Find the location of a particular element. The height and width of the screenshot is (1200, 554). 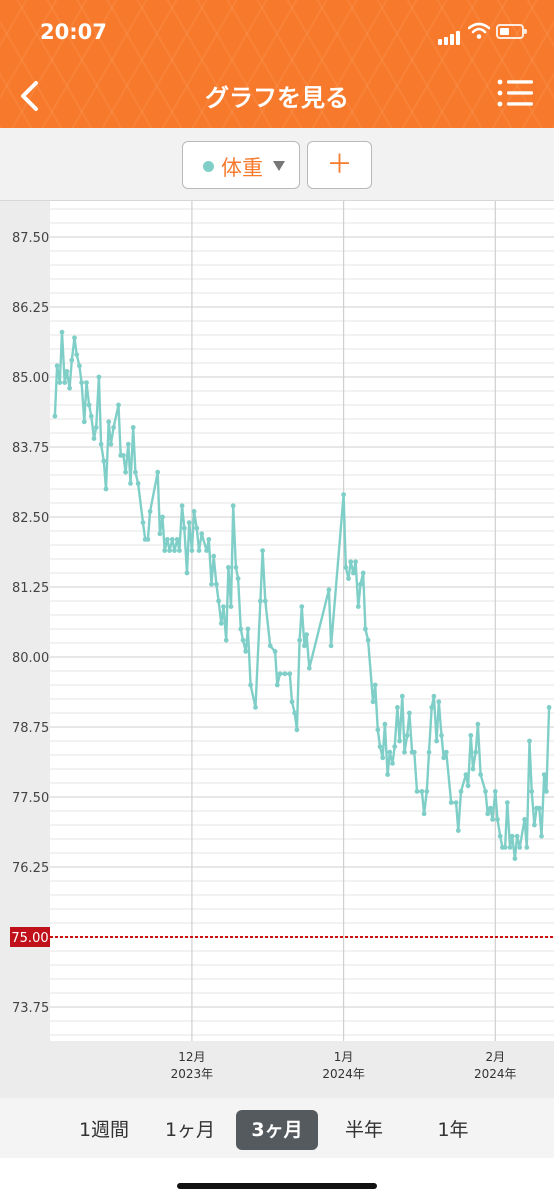

x-tick-month-label: 12月 is located at coordinates (191, 1057).